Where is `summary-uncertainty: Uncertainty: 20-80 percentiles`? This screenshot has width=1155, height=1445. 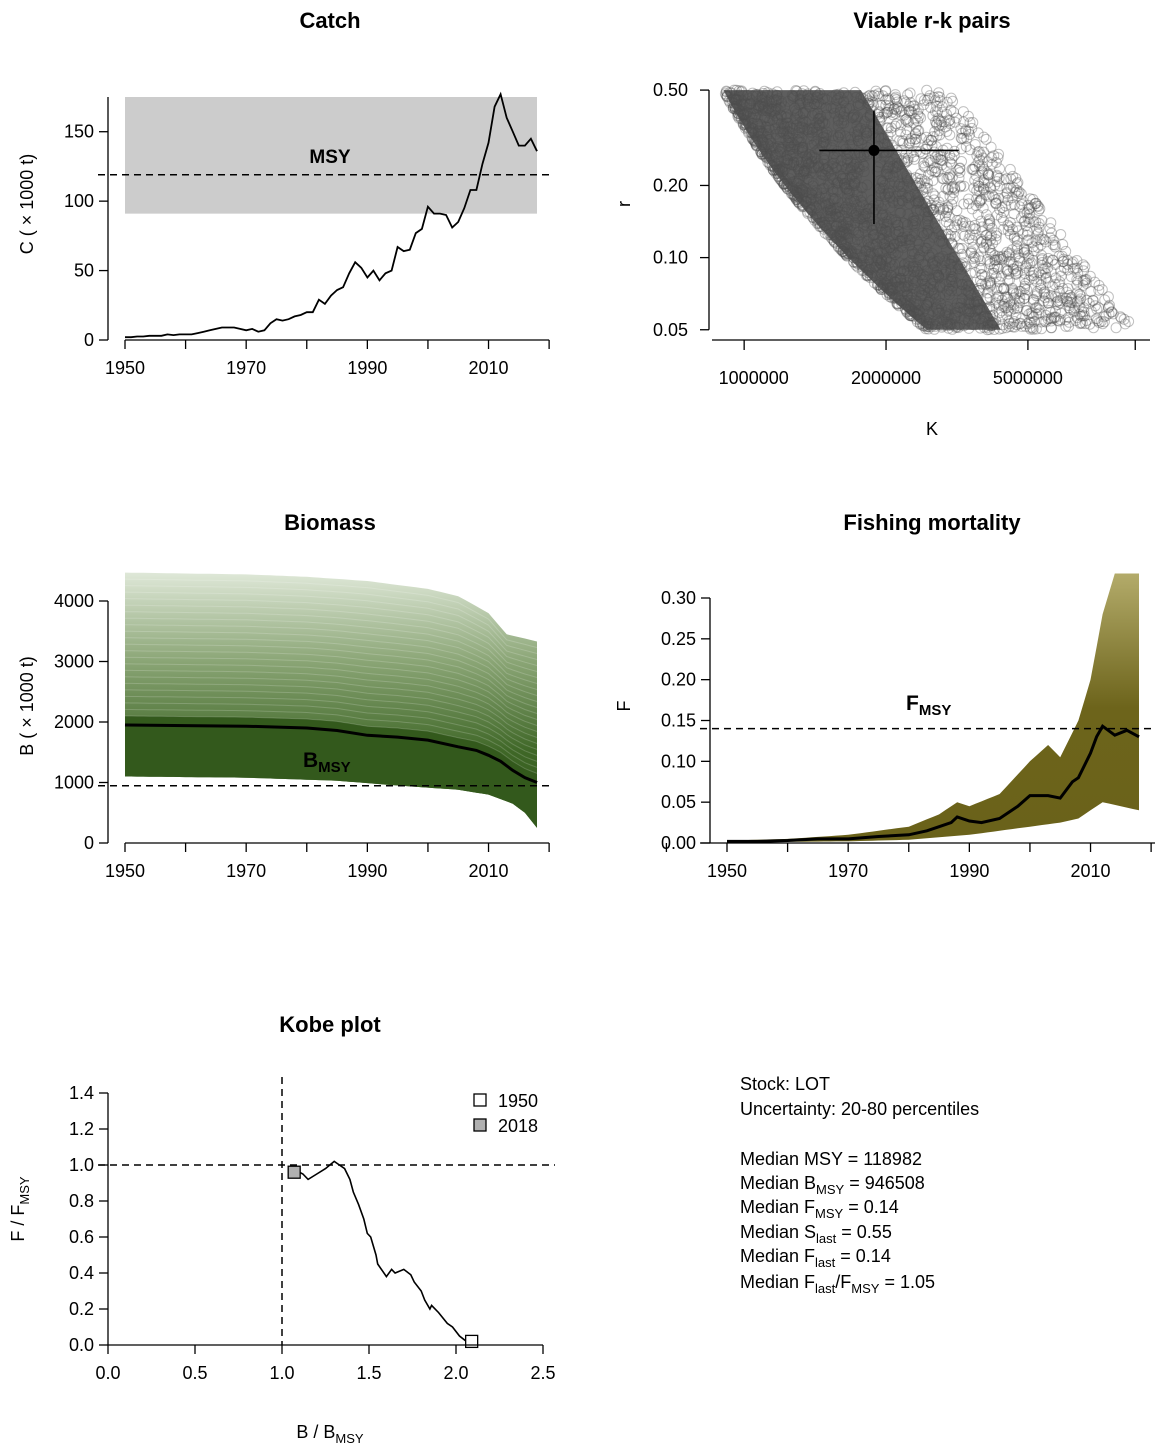 summary-uncertainty: Uncertainty: 20-80 percentiles is located at coordinates (859, 1109).